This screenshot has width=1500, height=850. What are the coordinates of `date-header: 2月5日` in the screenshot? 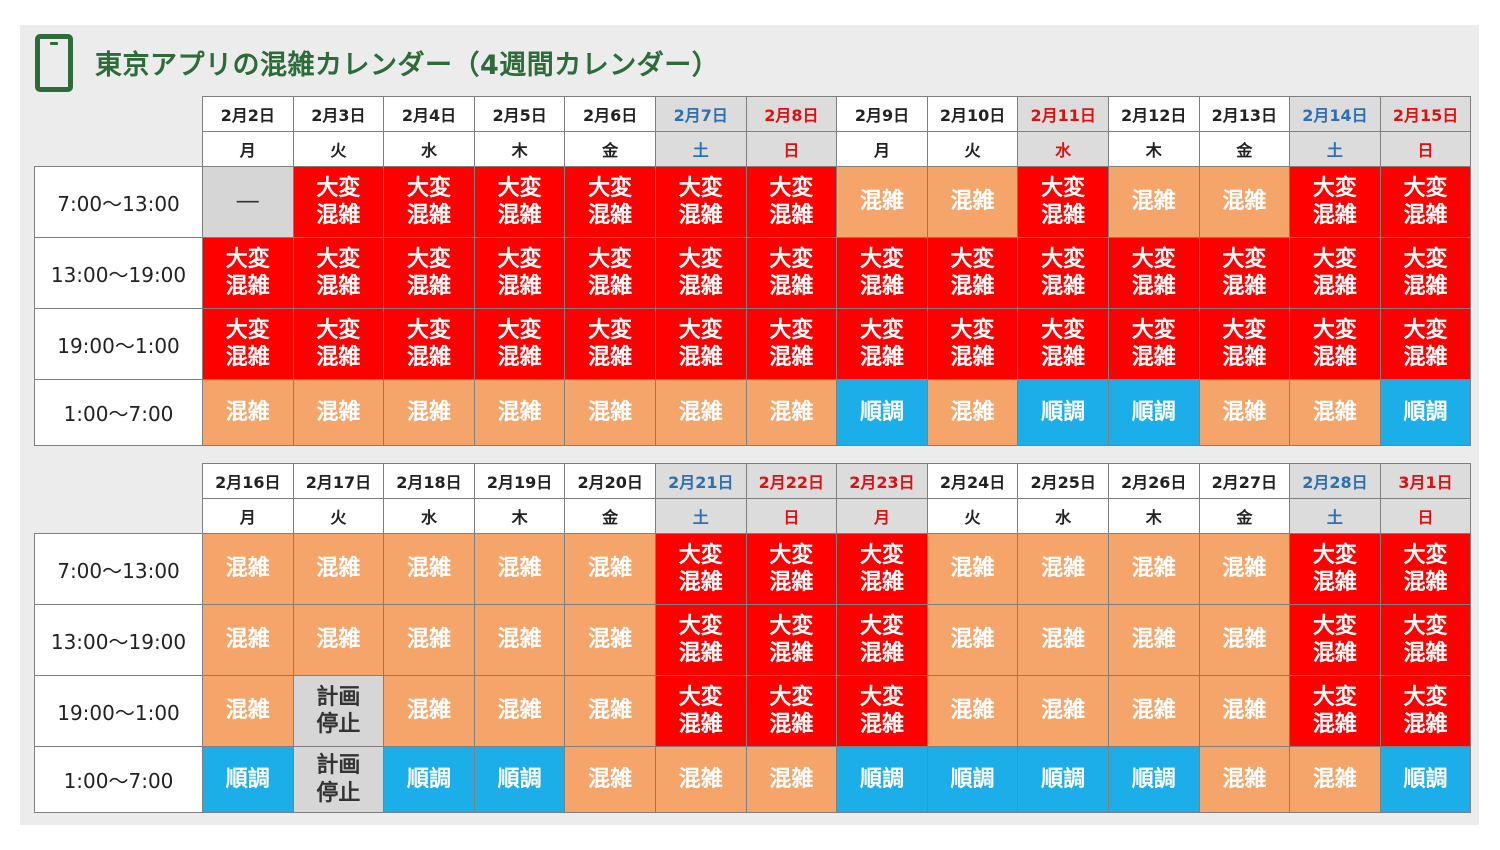 It's located at (519, 114).